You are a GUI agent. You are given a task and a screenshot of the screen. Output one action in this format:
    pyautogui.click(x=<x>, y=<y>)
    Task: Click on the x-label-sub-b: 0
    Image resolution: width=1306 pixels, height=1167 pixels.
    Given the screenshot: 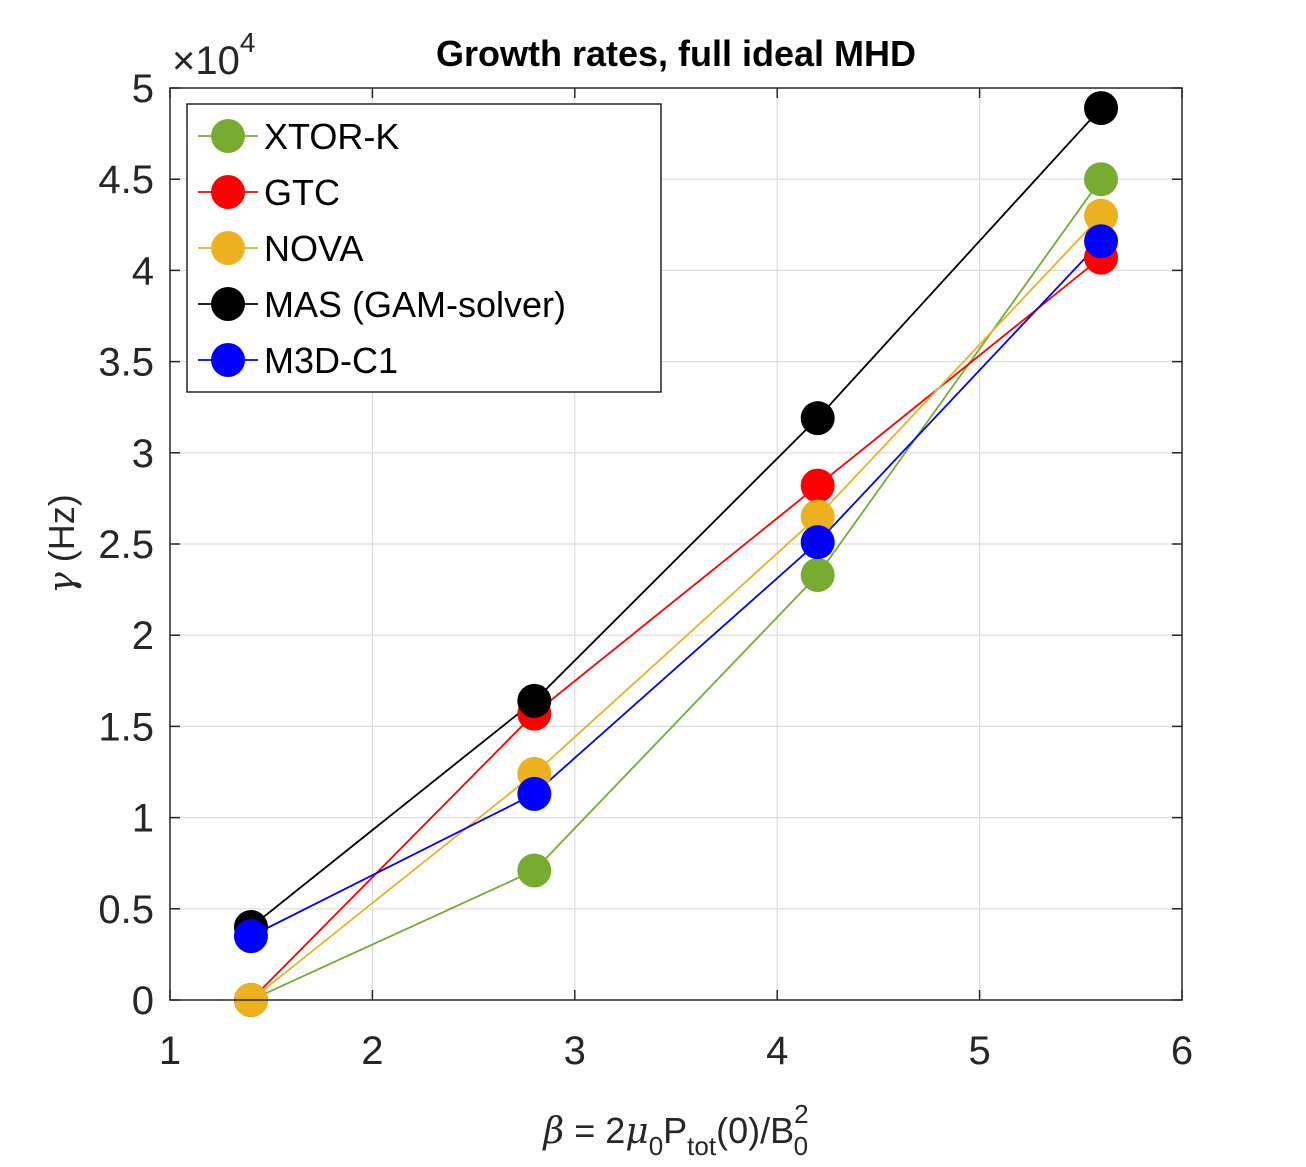 What is the action you would take?
    pyautogui.click(x=801, y=1146)
    